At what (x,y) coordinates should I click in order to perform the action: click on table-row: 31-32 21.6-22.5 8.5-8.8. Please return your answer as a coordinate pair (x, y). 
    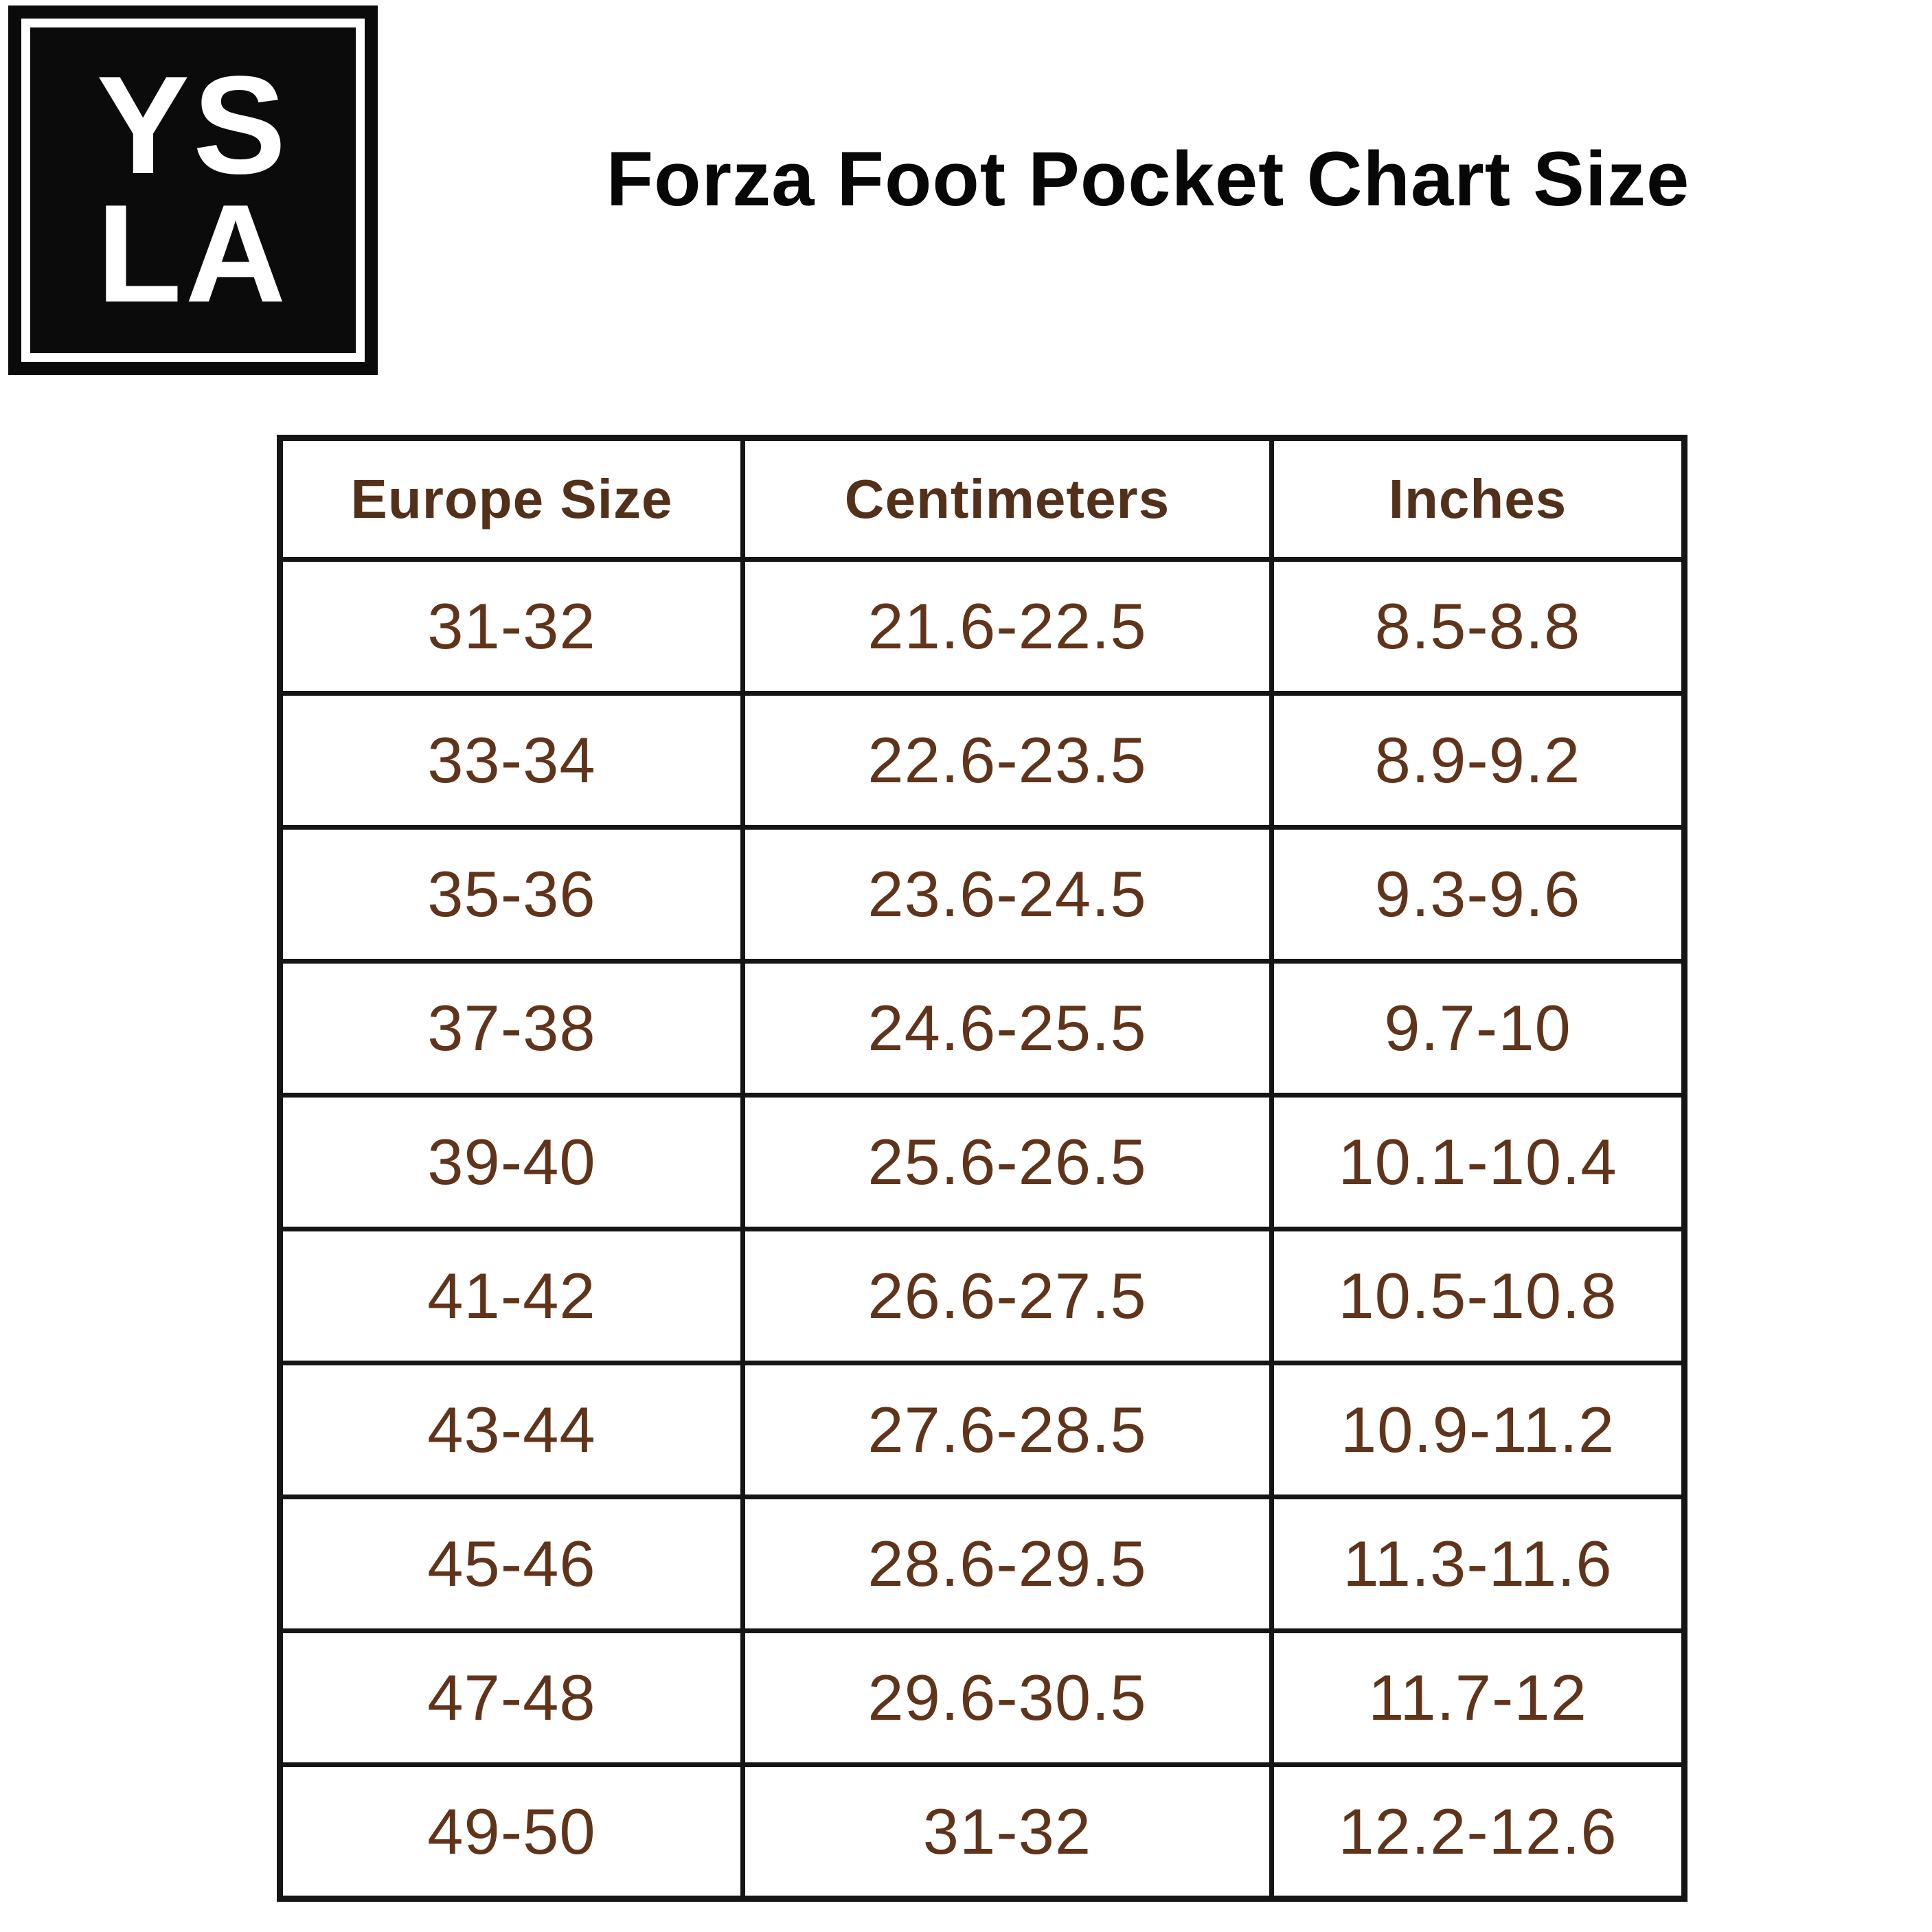
    Looking at the image, I should click on (982, 626).